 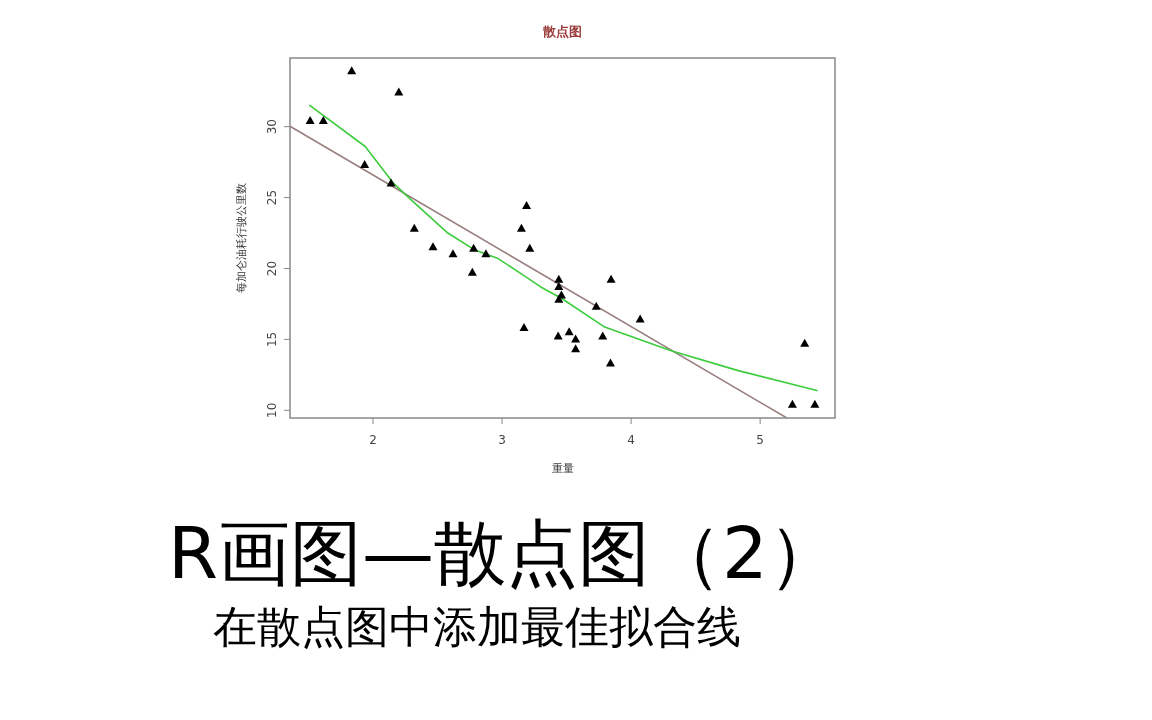 I want to click on y-tick-label: 25, so click(x=272, y=197).